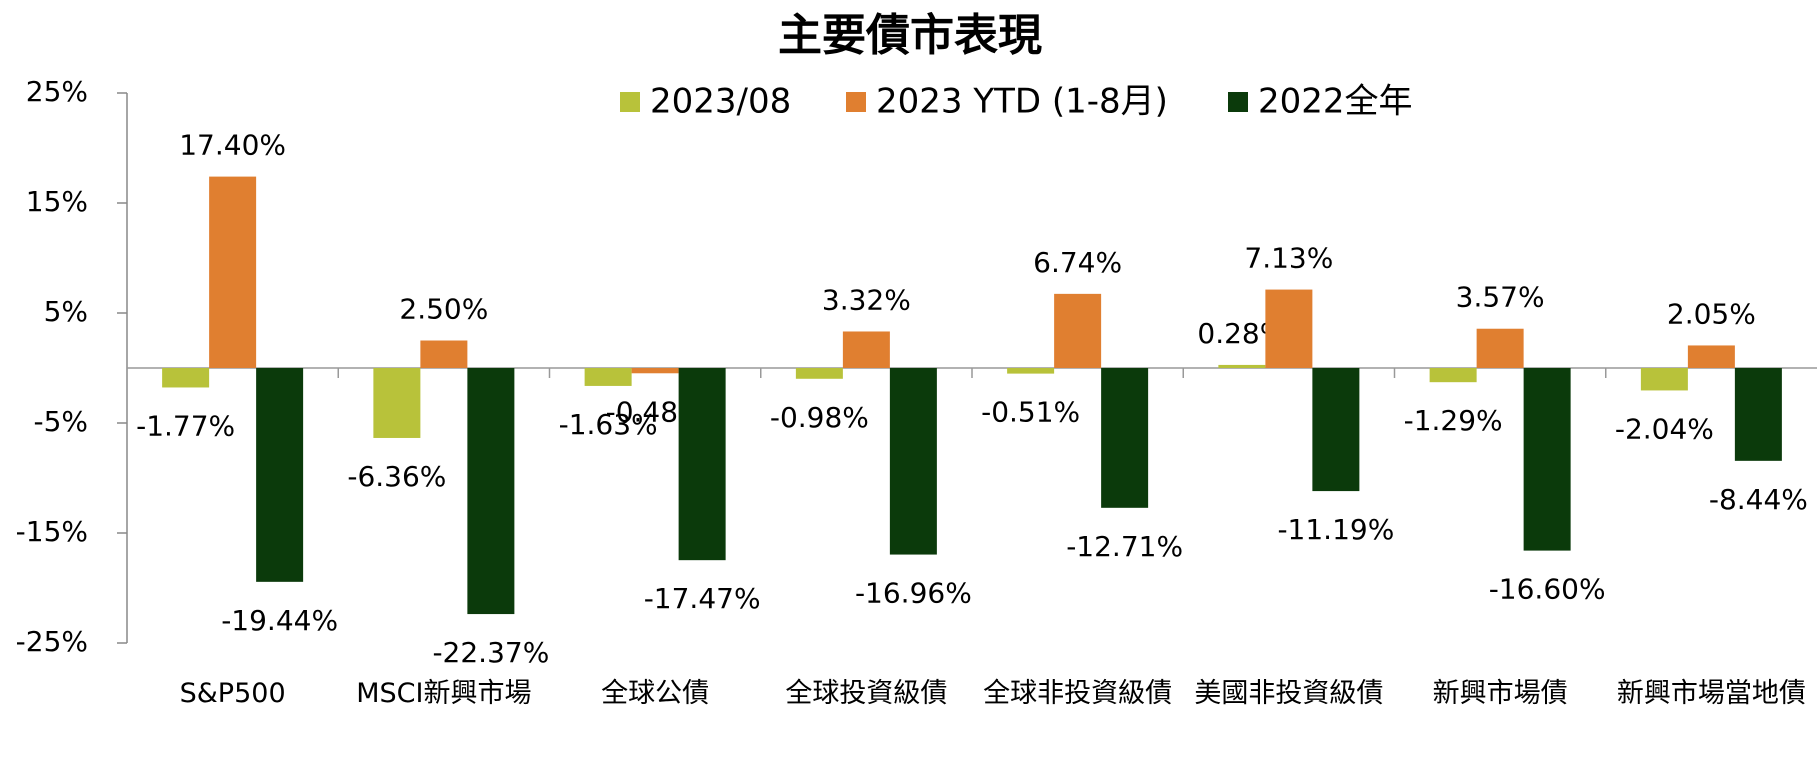  What do you see at coordinates (232, 145) in the screenshot?
I see `data-label: 17.40%` at bounding box center [232, 145].